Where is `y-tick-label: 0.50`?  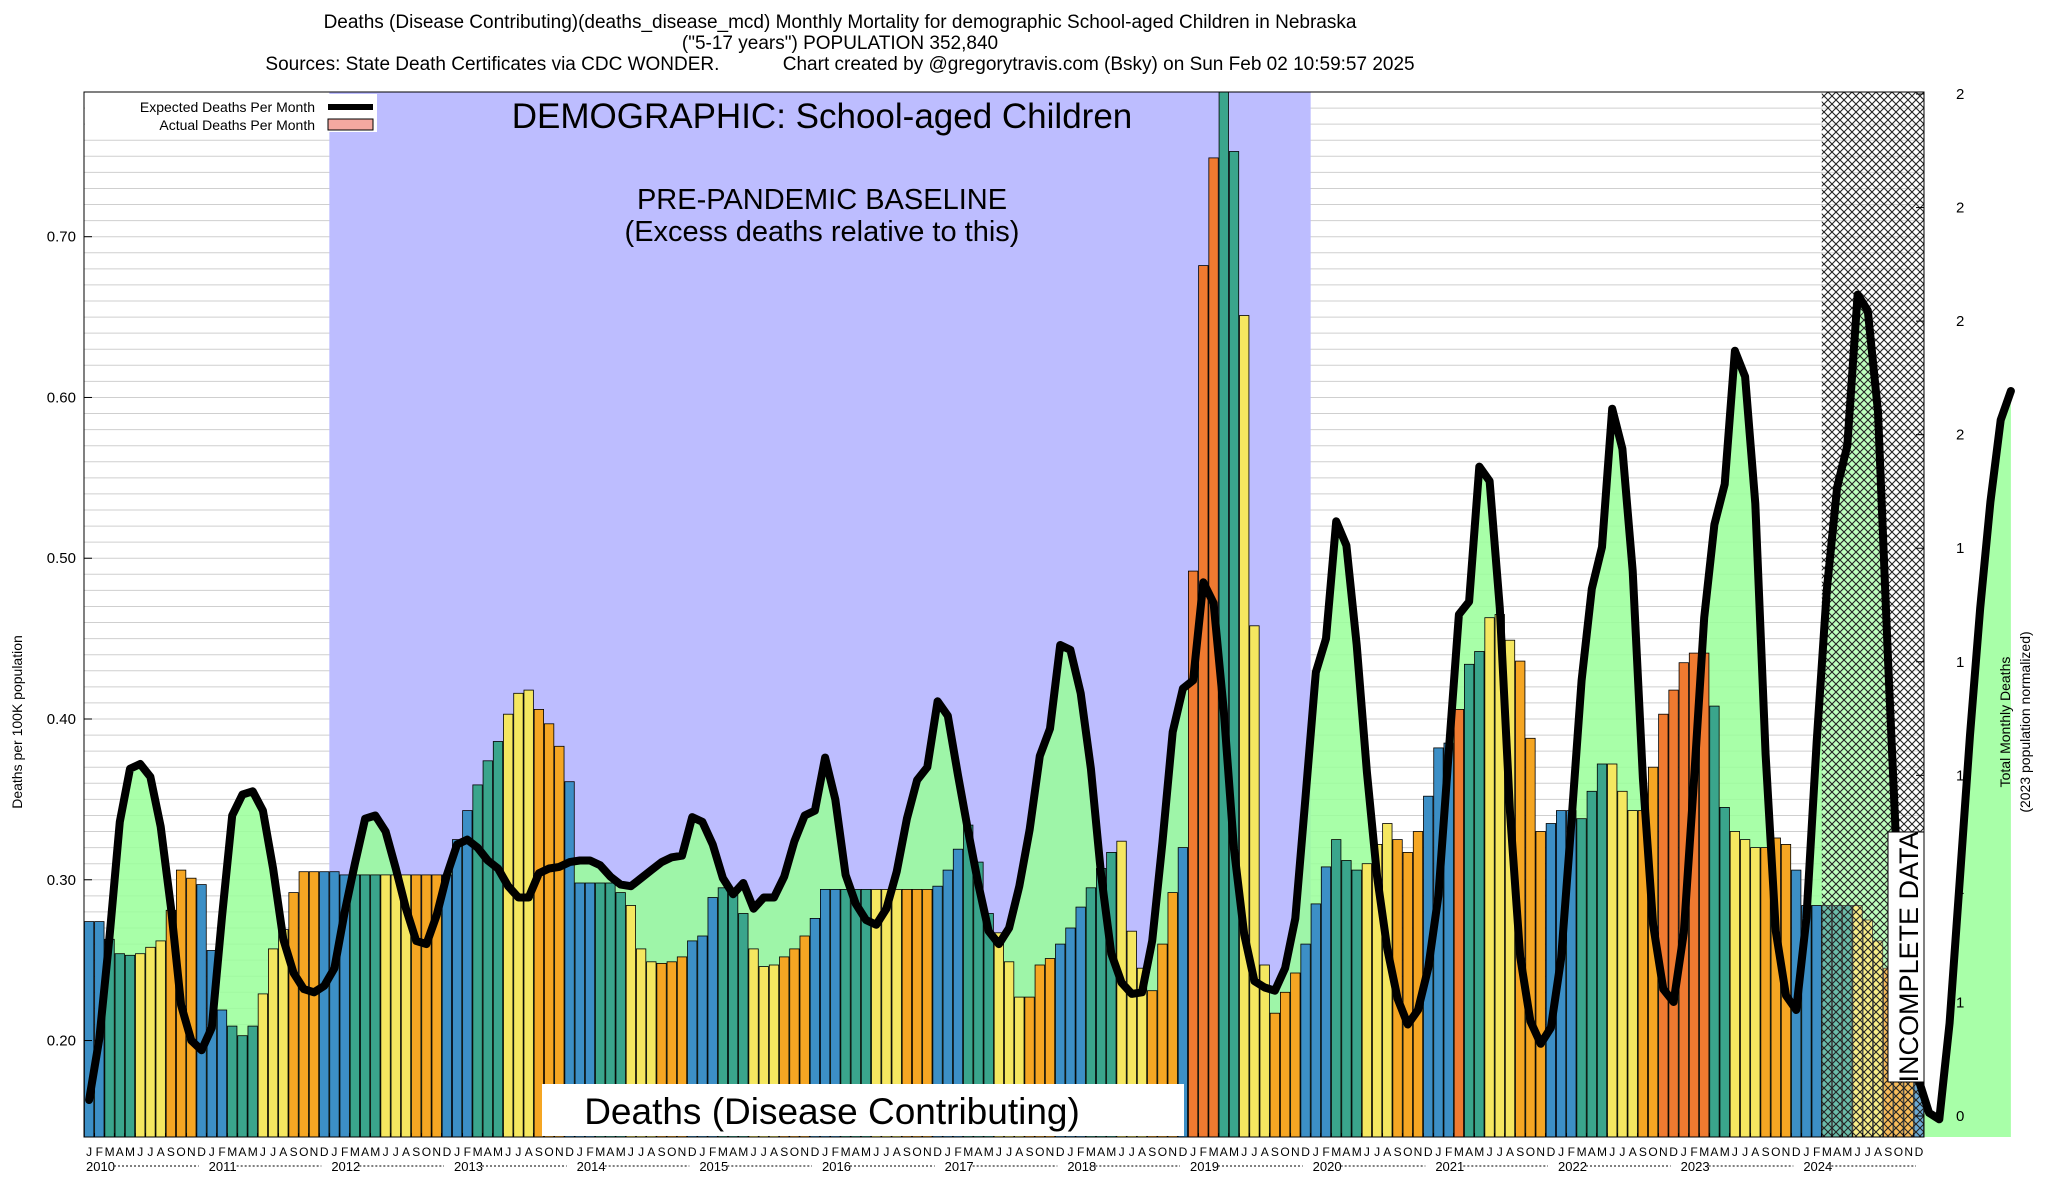
y-tick-label: 0.50 is located at coordinates (61, 558).